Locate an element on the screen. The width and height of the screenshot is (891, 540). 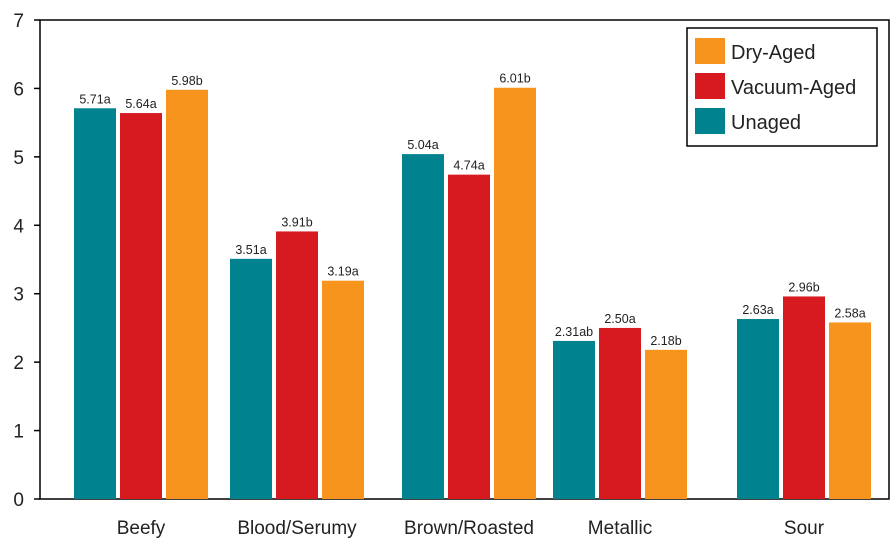
bar-value-label: 3.51a is located at coordinates (250, 250).